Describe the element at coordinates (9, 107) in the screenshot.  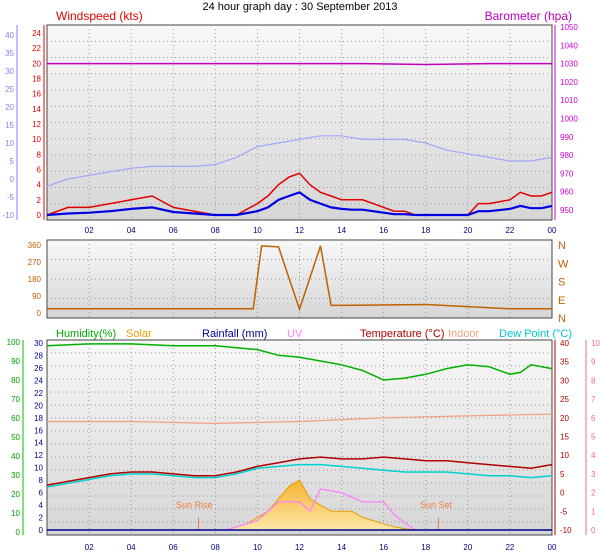
I see `outer-tick-label: 20` at that location.